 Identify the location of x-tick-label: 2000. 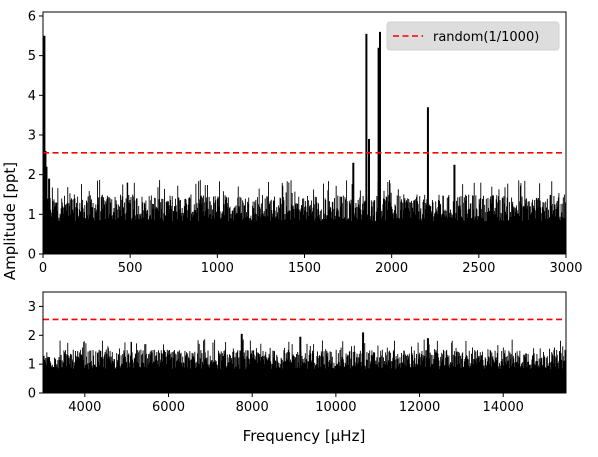
(391, 268).